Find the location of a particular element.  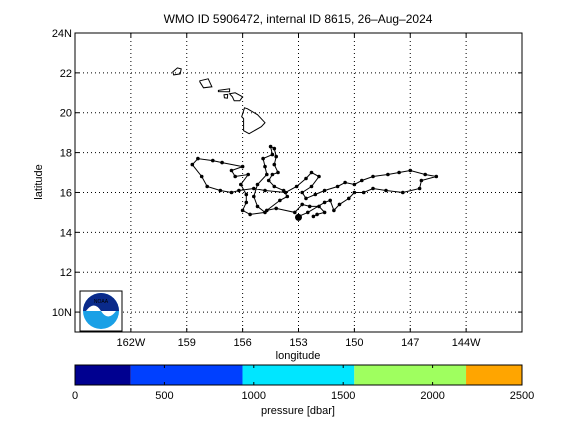

colorbar-tick-label: 0 is located at coordinates (75, 396).